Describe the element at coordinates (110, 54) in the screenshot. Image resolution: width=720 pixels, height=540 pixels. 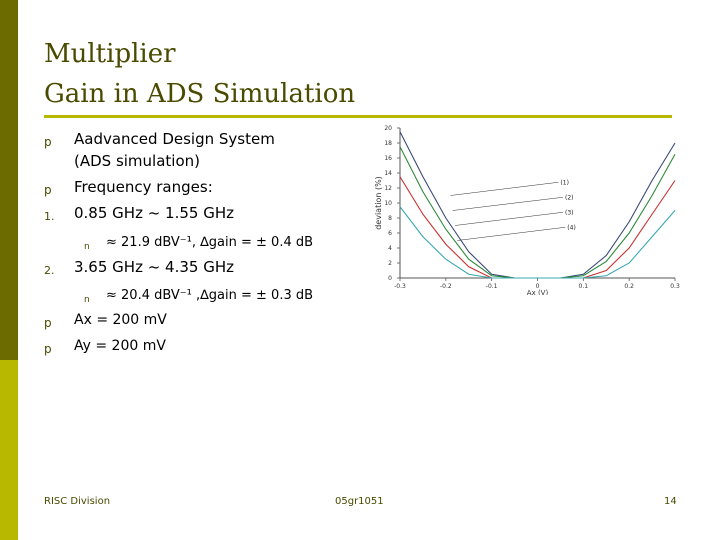
I see `slide-title-line-1: Multiplier` at that location.